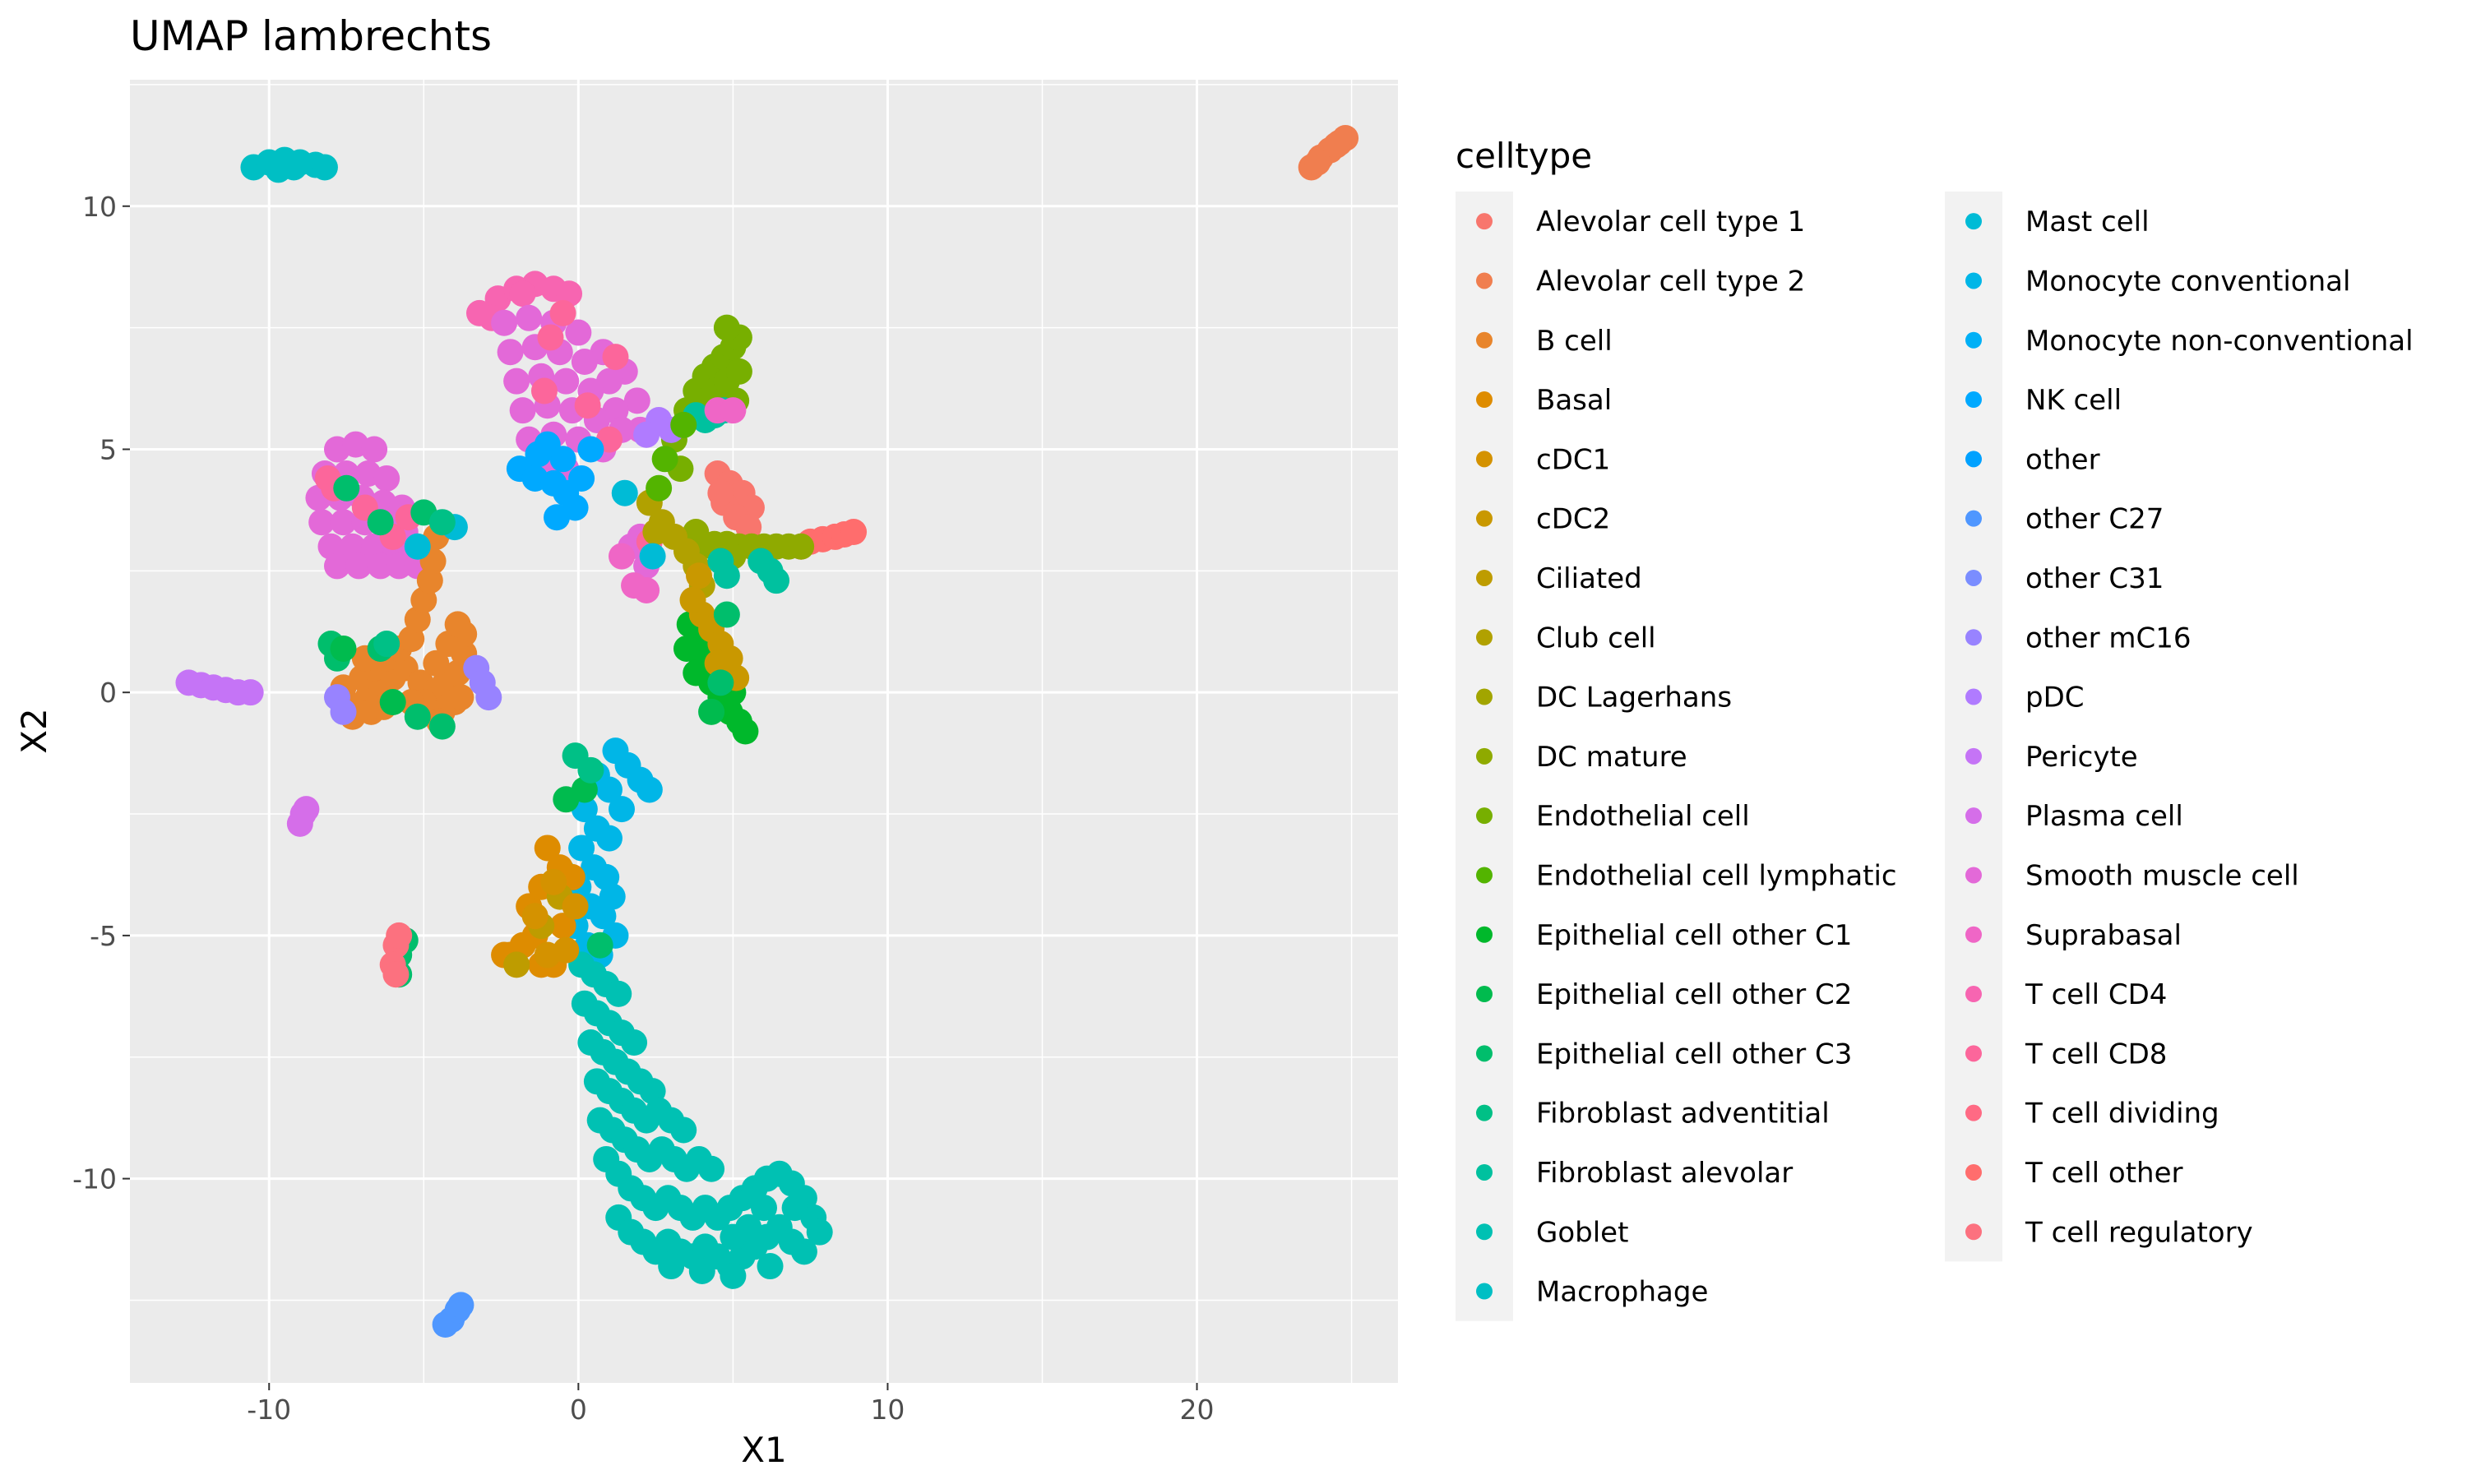 The image size is (2467, 1484). I want to click on legend-label: T cell CD8, so click(2096, 1054).